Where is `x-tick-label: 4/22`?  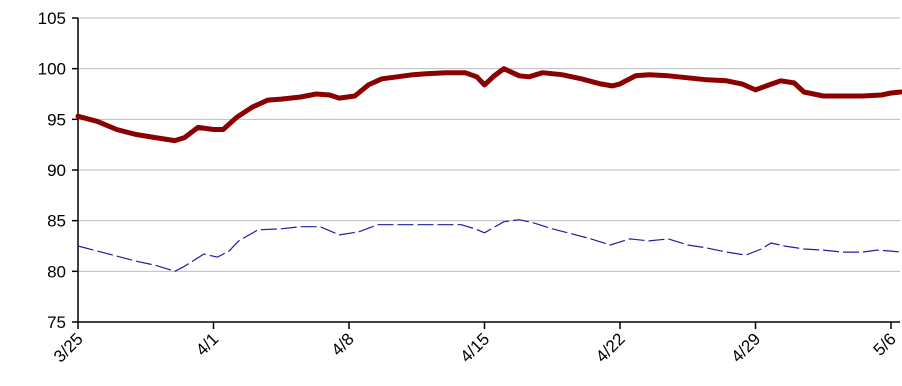
x-tick-label: 4/22 is located at coordinates (610, 347).